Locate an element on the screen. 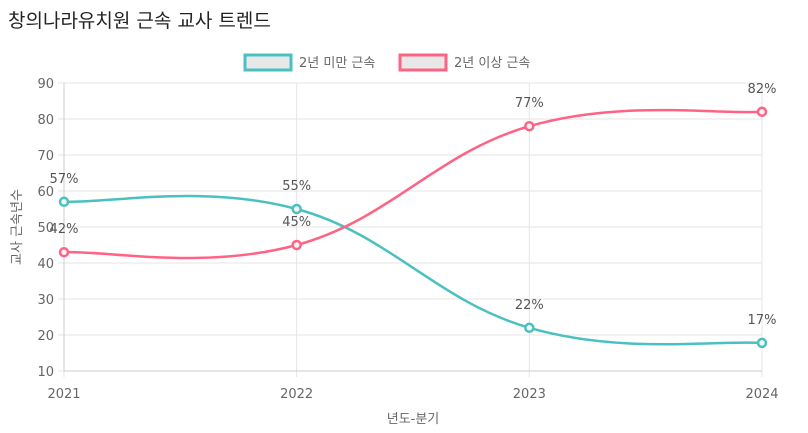  y-axis-title: 교사 근속년수 is located at coordinates (17, 227).